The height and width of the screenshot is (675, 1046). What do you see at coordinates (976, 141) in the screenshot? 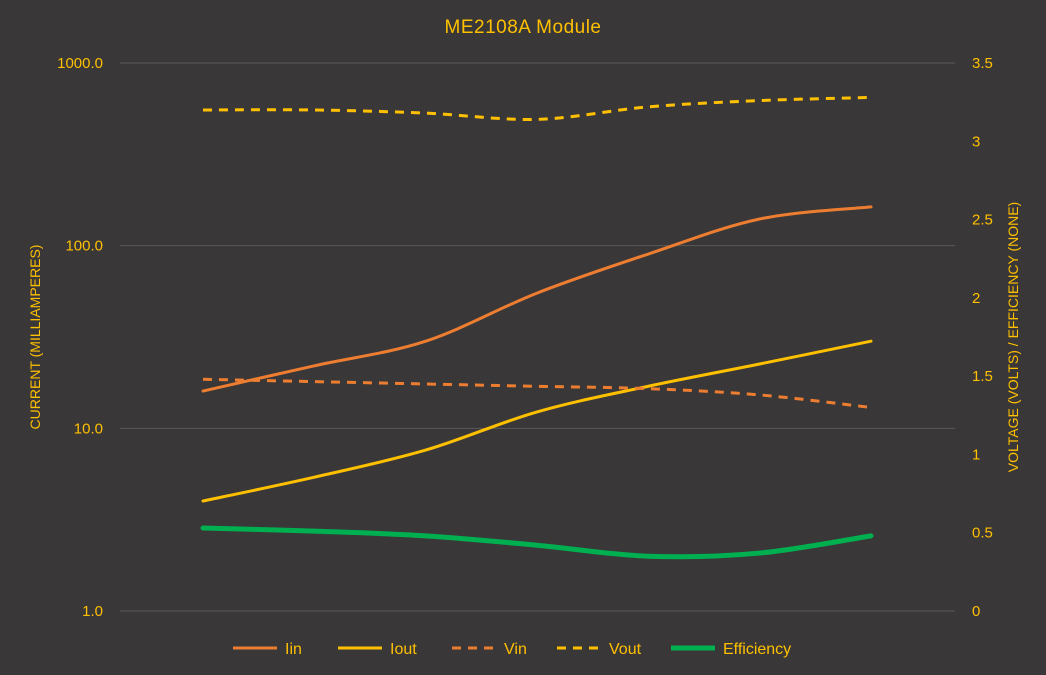
I see `right-tick-label: 3` at bounding box center [976, 141].